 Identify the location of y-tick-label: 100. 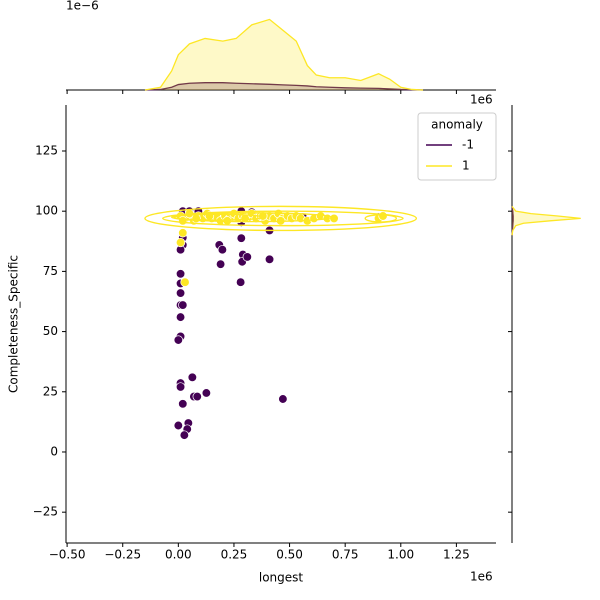
(46, 211).